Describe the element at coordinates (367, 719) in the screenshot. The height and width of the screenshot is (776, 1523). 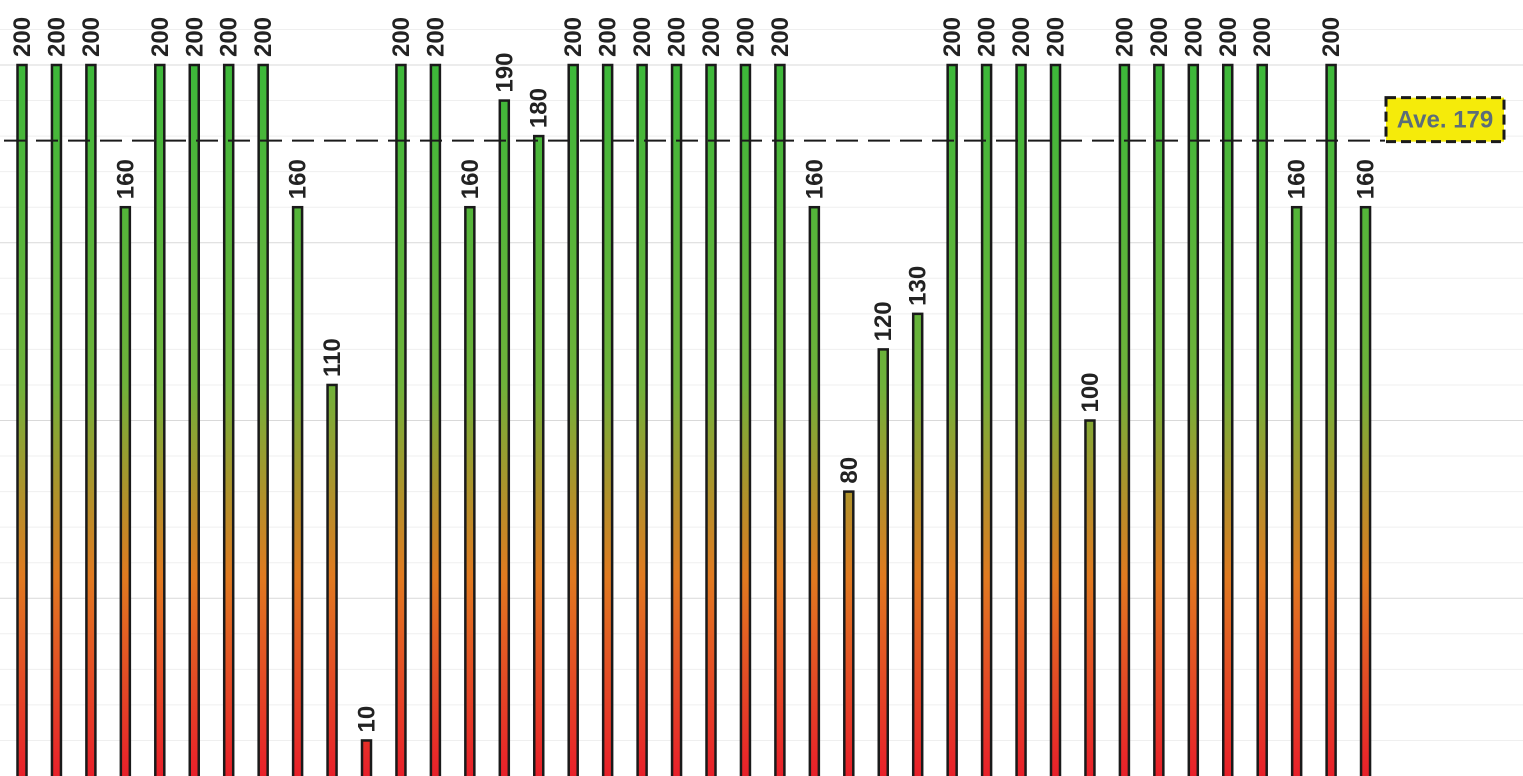
I see `data-label: 10` at that location.